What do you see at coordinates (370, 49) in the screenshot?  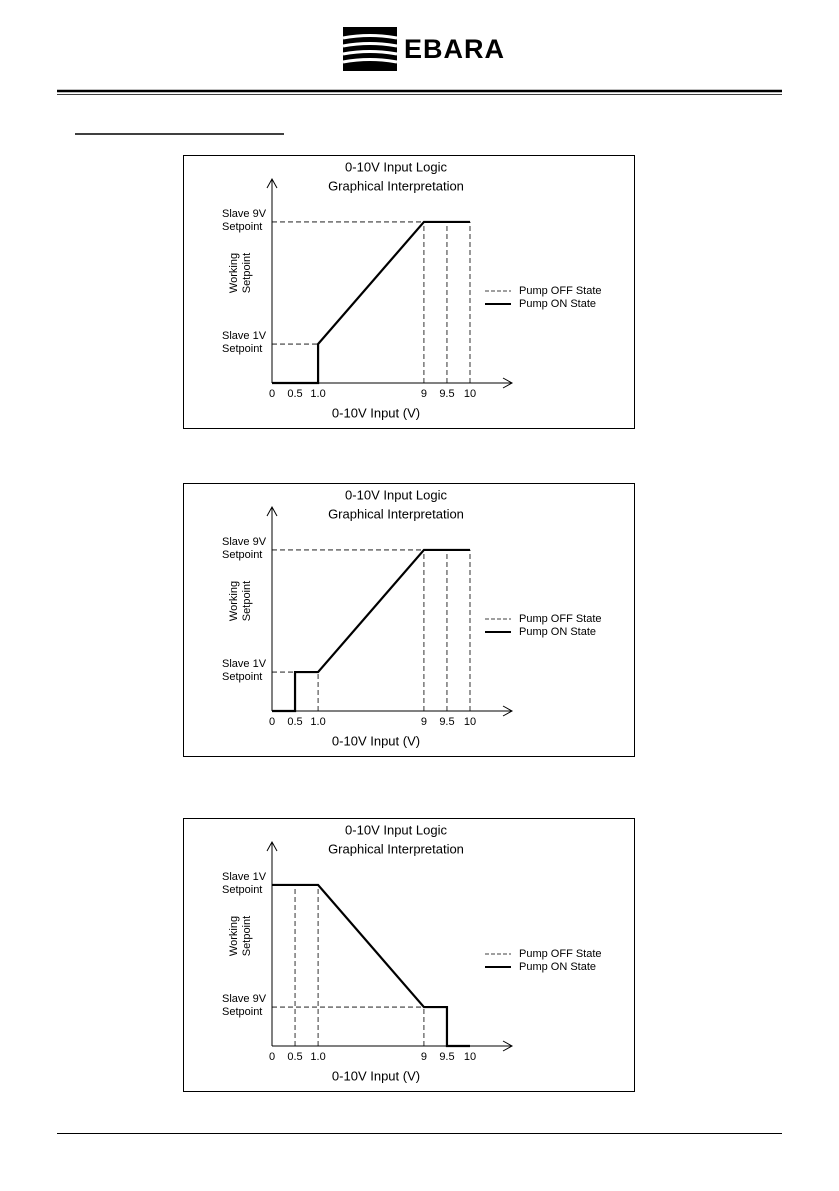 I see `logo-mark` at bounding box center [370, 49].